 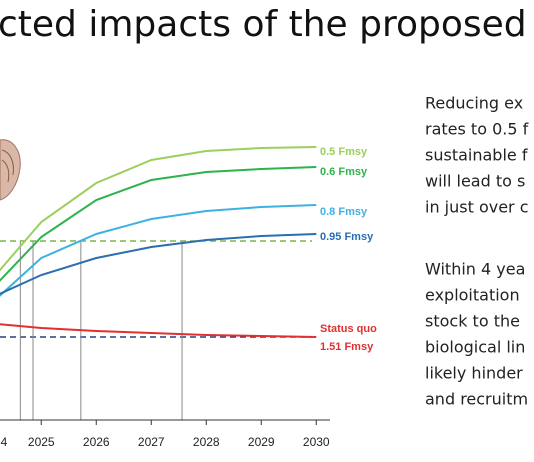 I want to click on side-text-line: rates to 0.5 f, so click(x=477, y=129).